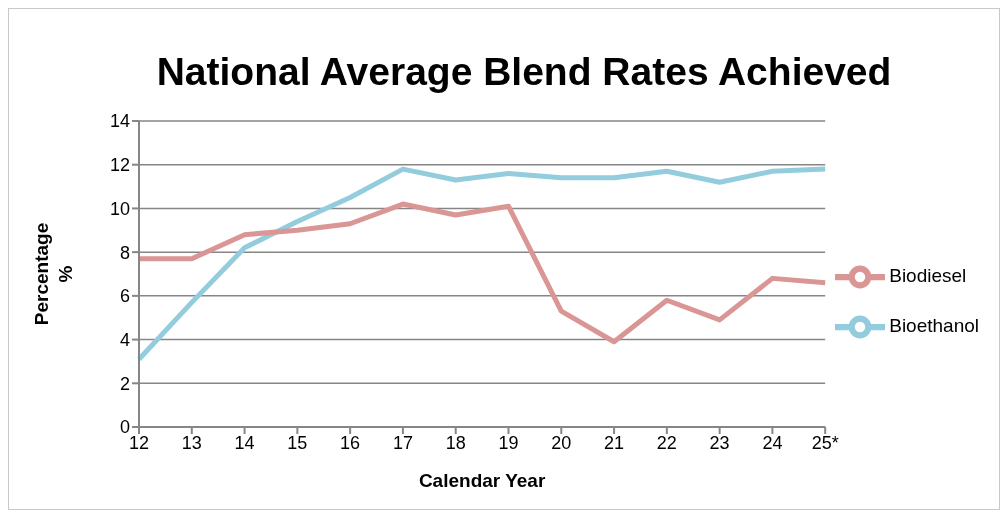 The height and width of the screenshot is (517, 1008). I want to click on x-tick-label: 16, so click(350, 442).